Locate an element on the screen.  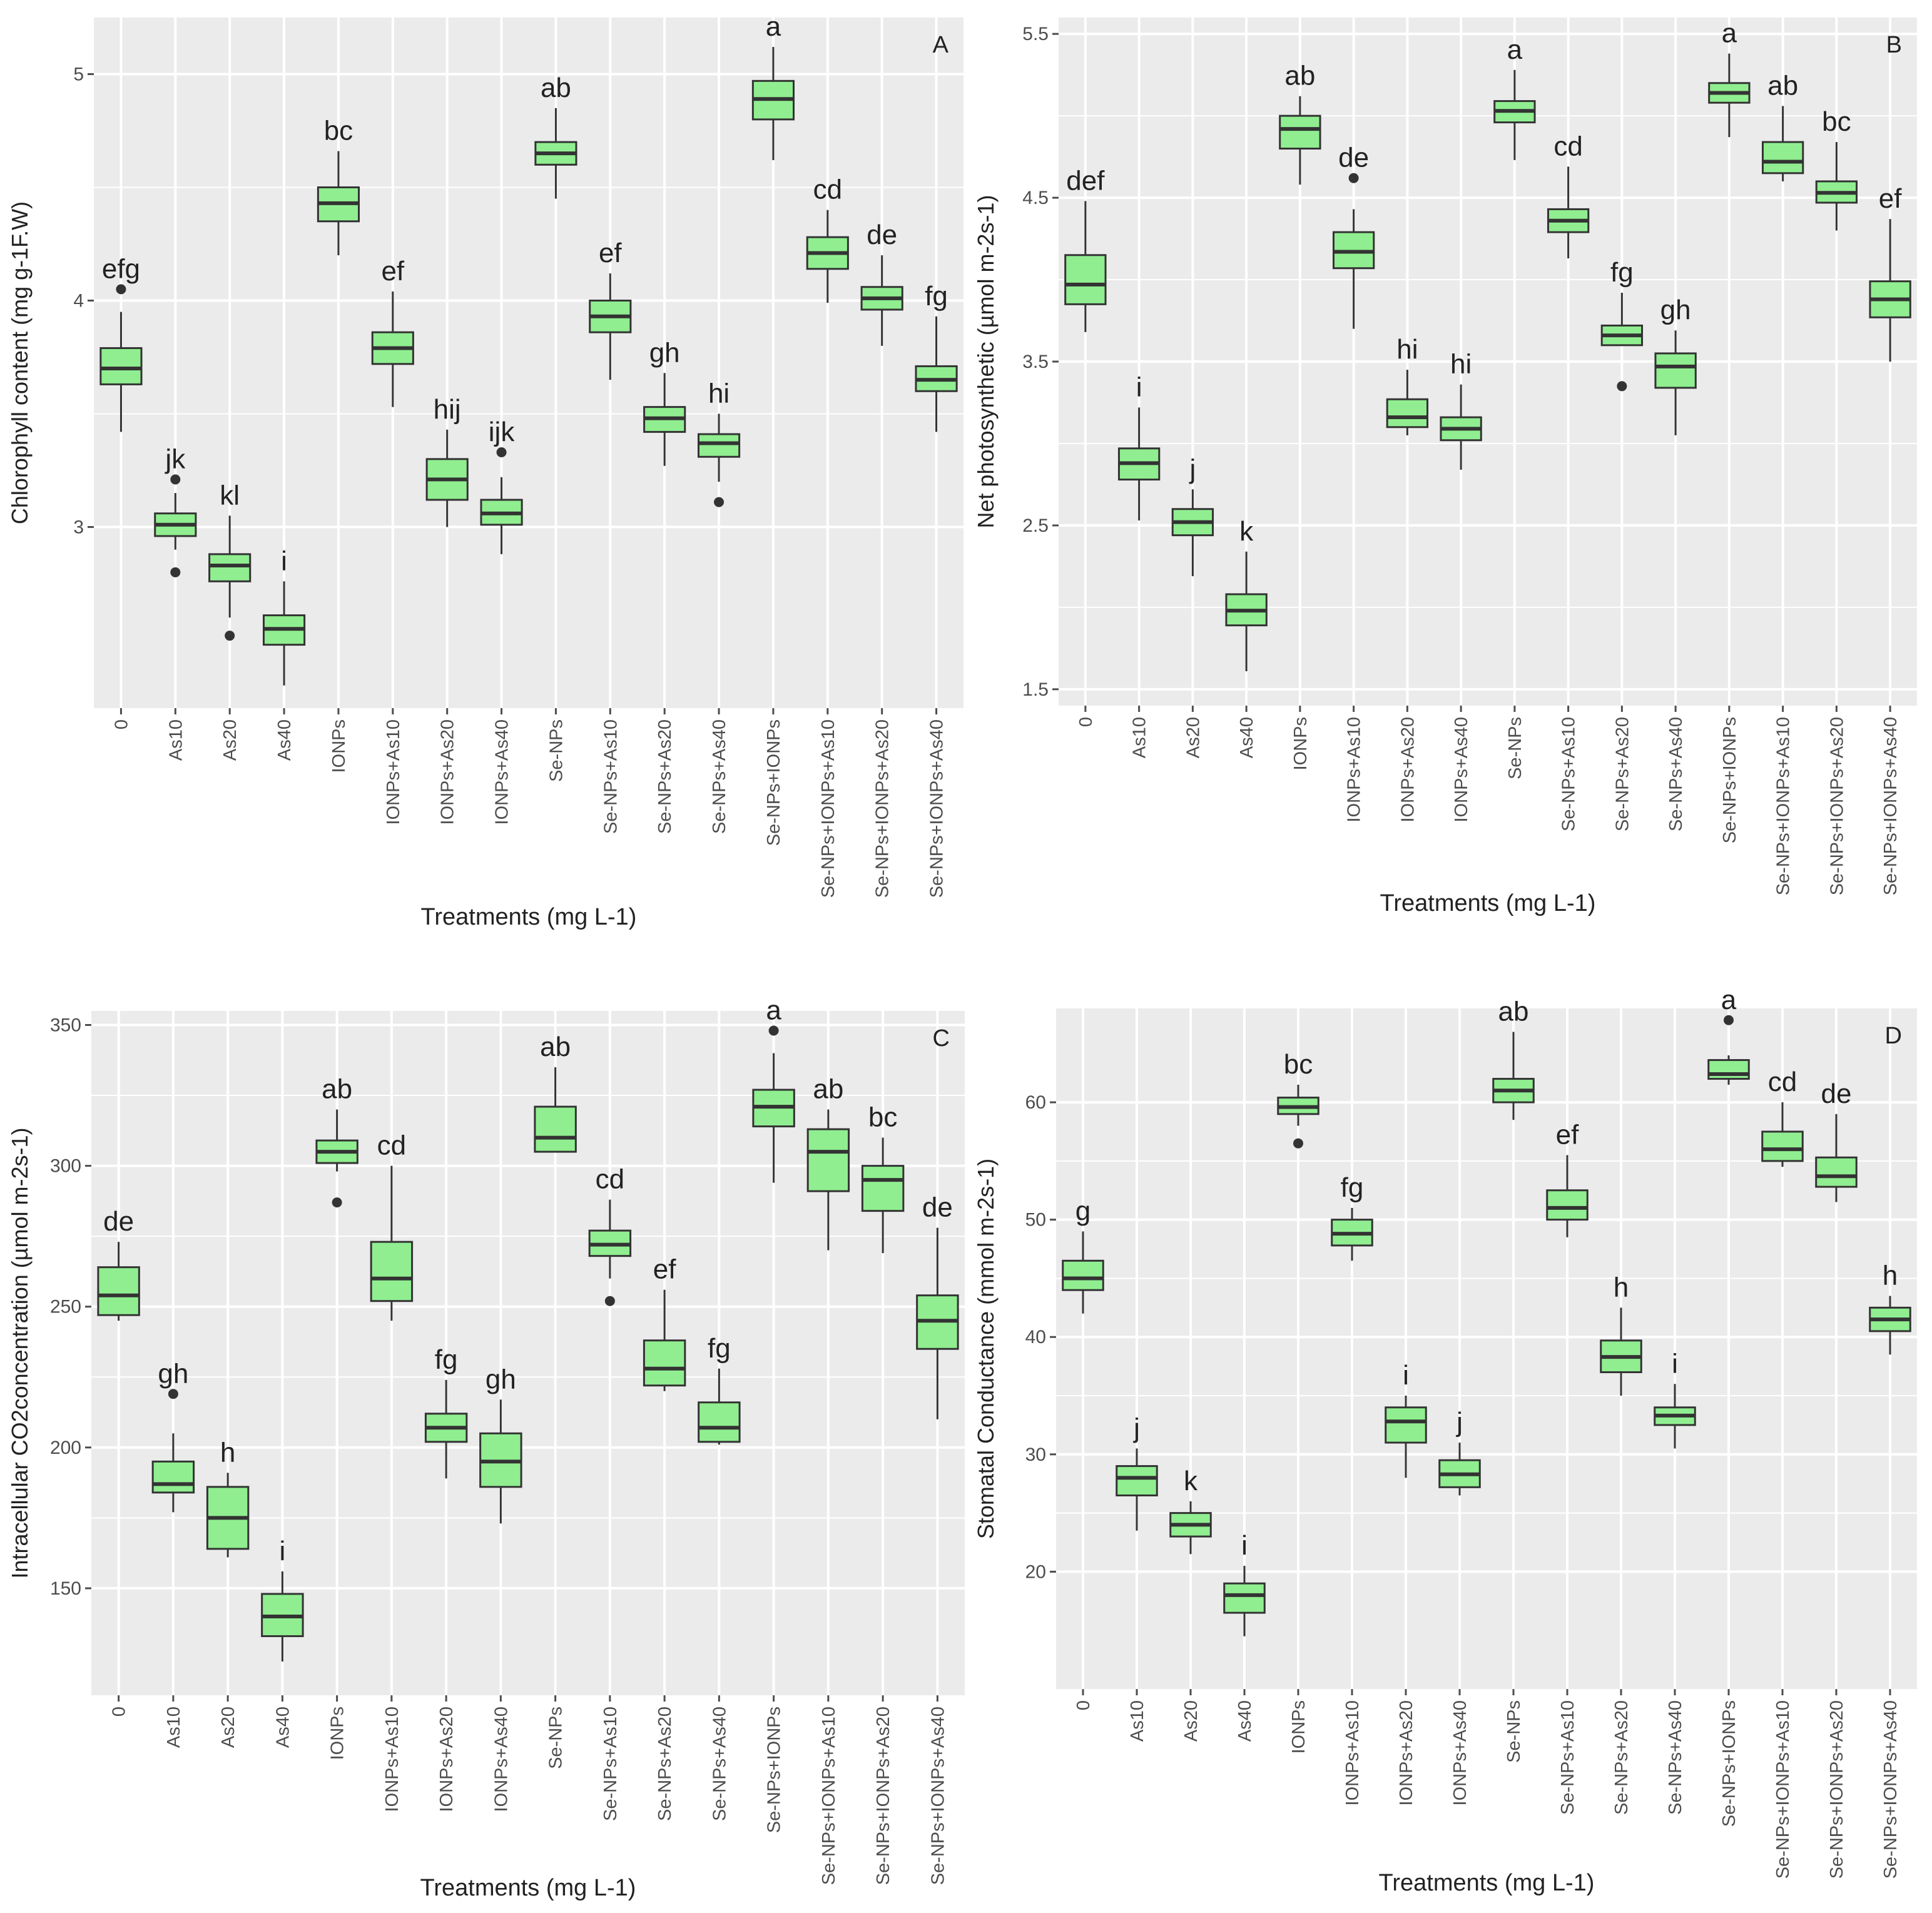
box-0: def is located at coordinates (1085, 248).